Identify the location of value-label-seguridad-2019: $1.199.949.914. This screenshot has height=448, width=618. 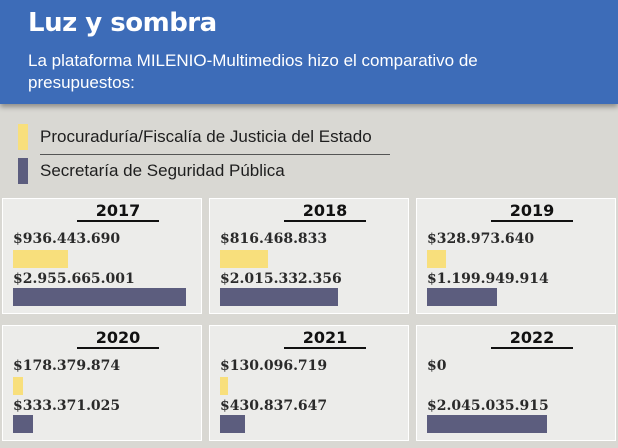
(488, 279).